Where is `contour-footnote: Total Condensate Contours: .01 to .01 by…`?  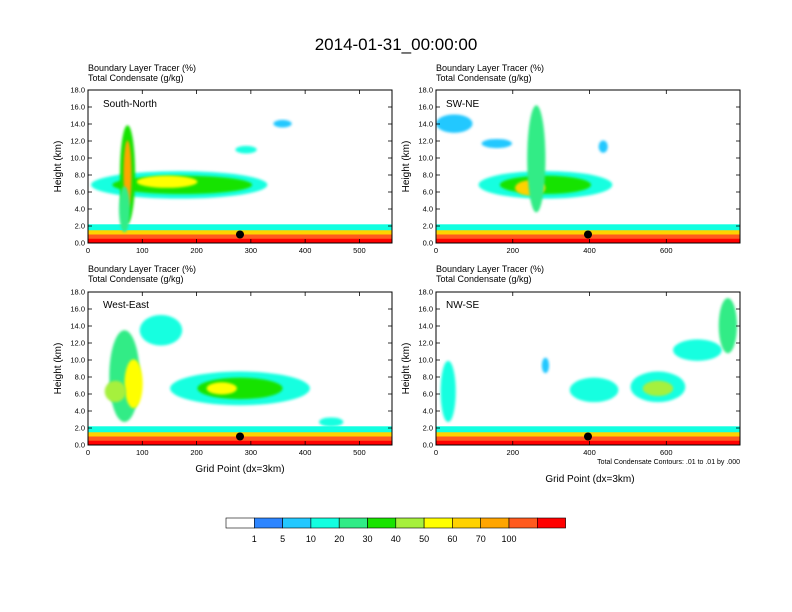
contour-footnote: Total Condensate Contours: .01 to .01 by… is located at coordinates (668, 462).